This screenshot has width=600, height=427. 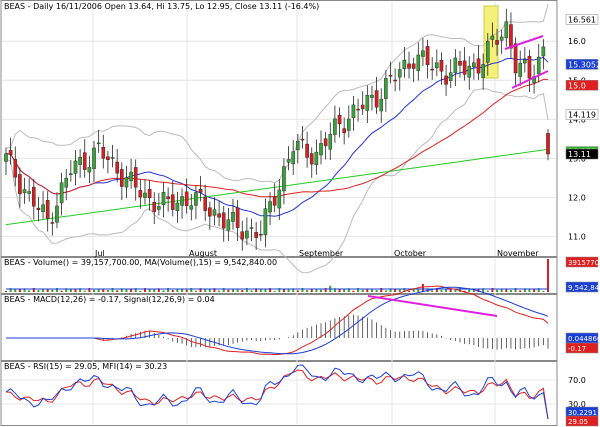 What do you see at coordinates (584, 64) in the screenshot?
I see `price-label: 15.3052` at bounding box center [584, 64].